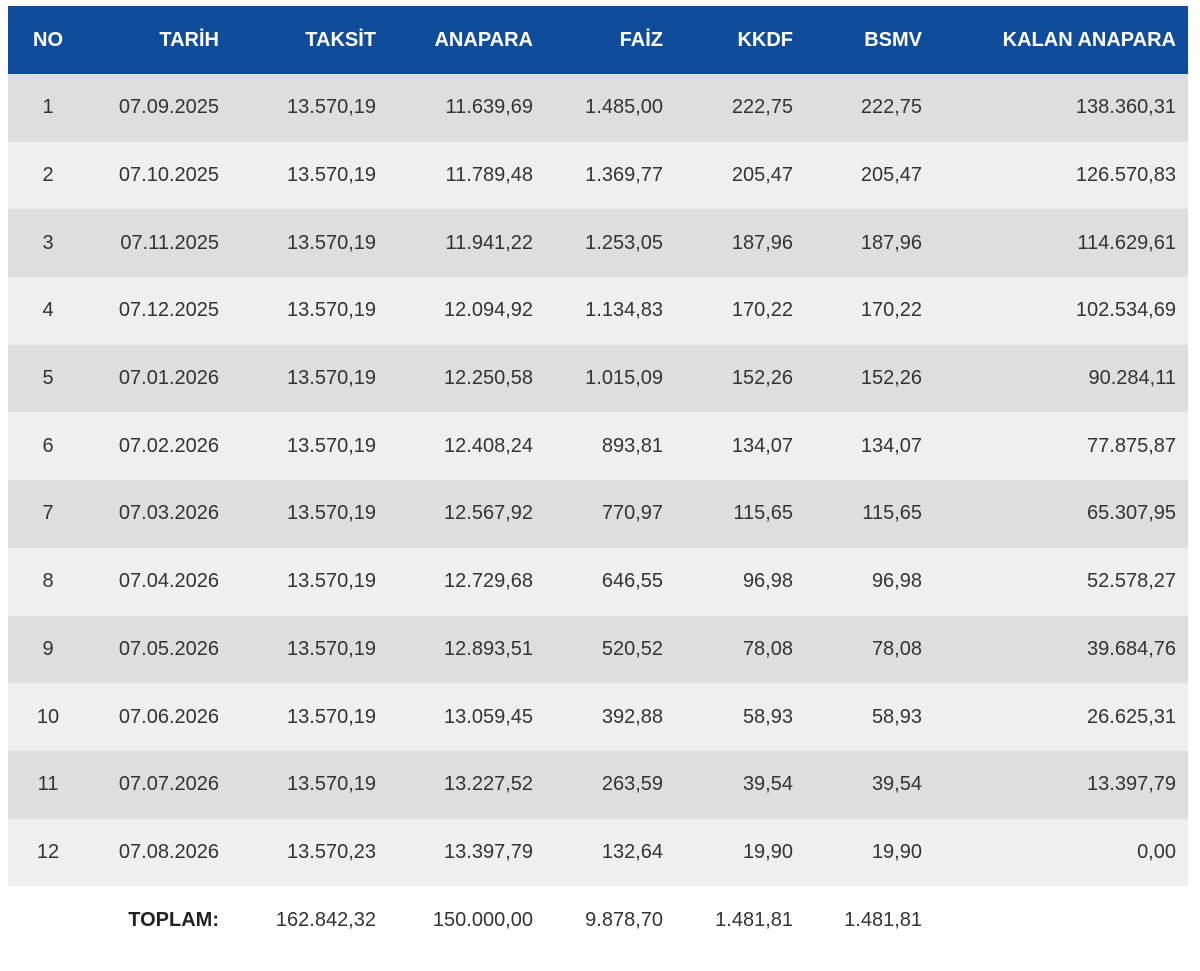 This screenshot has height=971, width=1200. What do you see at coordinates (1131, 648) in the screenshot?
I see `cell-kalan-anapara: 39.684,76` at bounding box center [1131, 648].